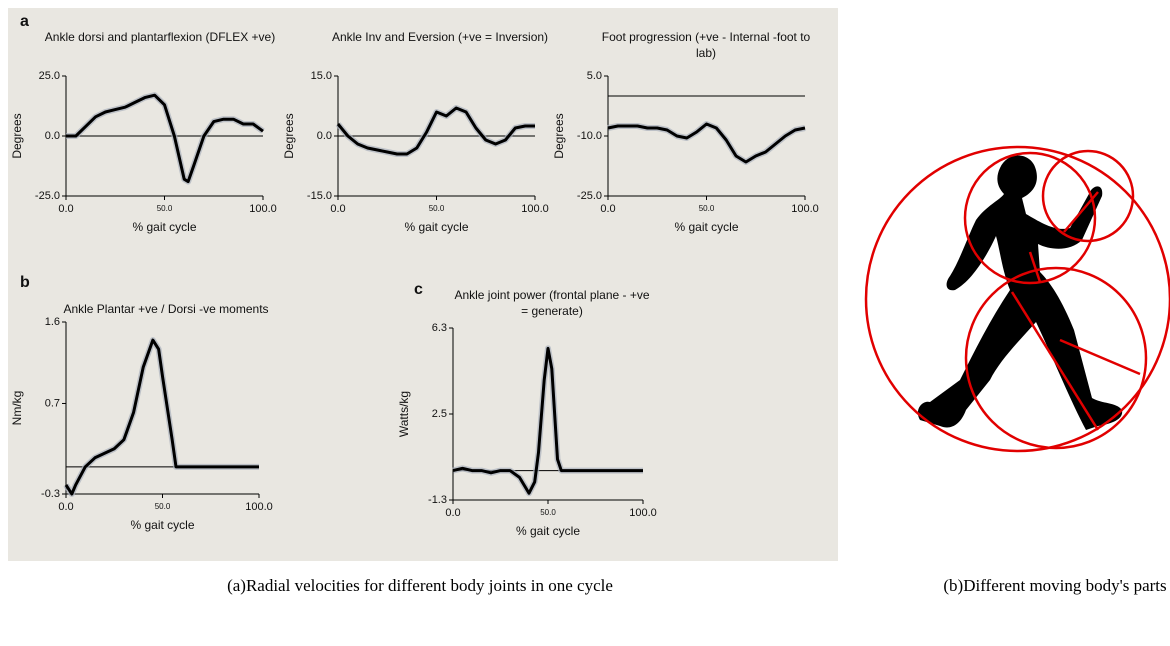 This screenshot has width=1170, height=646. Describe the element at coordinates (1020, 292) in the screenshot. I see `walking-figure` at that location.